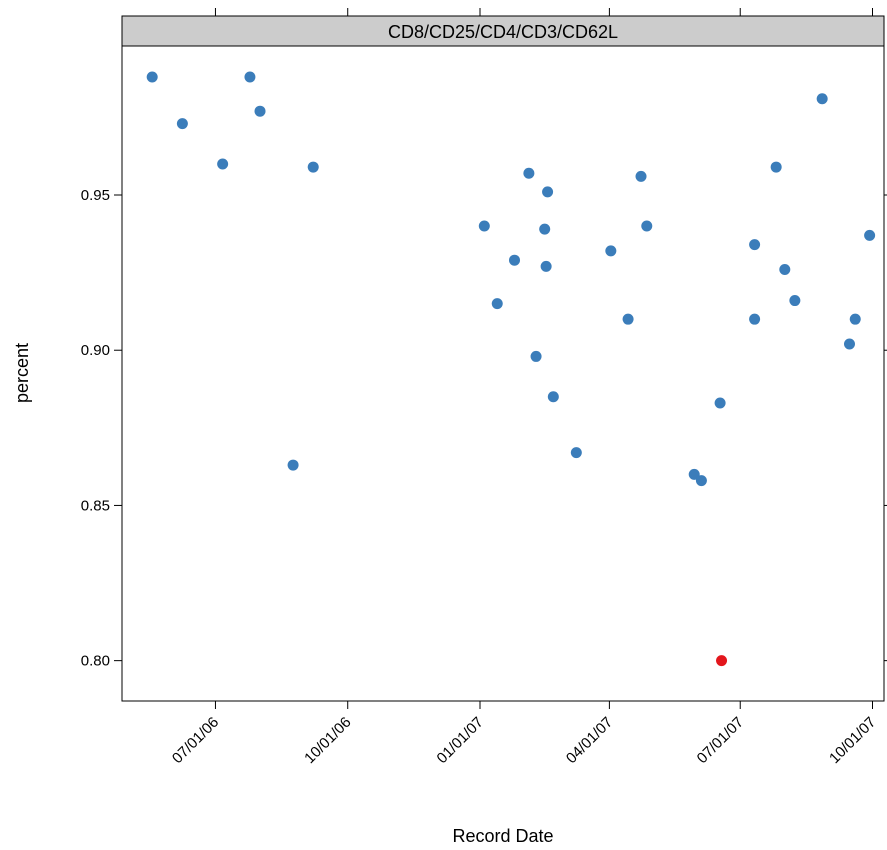 The image size is (887, 850). Describe the element at coordinates (502, 836) in the screenshot. I see `x-axis-title: Record Date` at that location.